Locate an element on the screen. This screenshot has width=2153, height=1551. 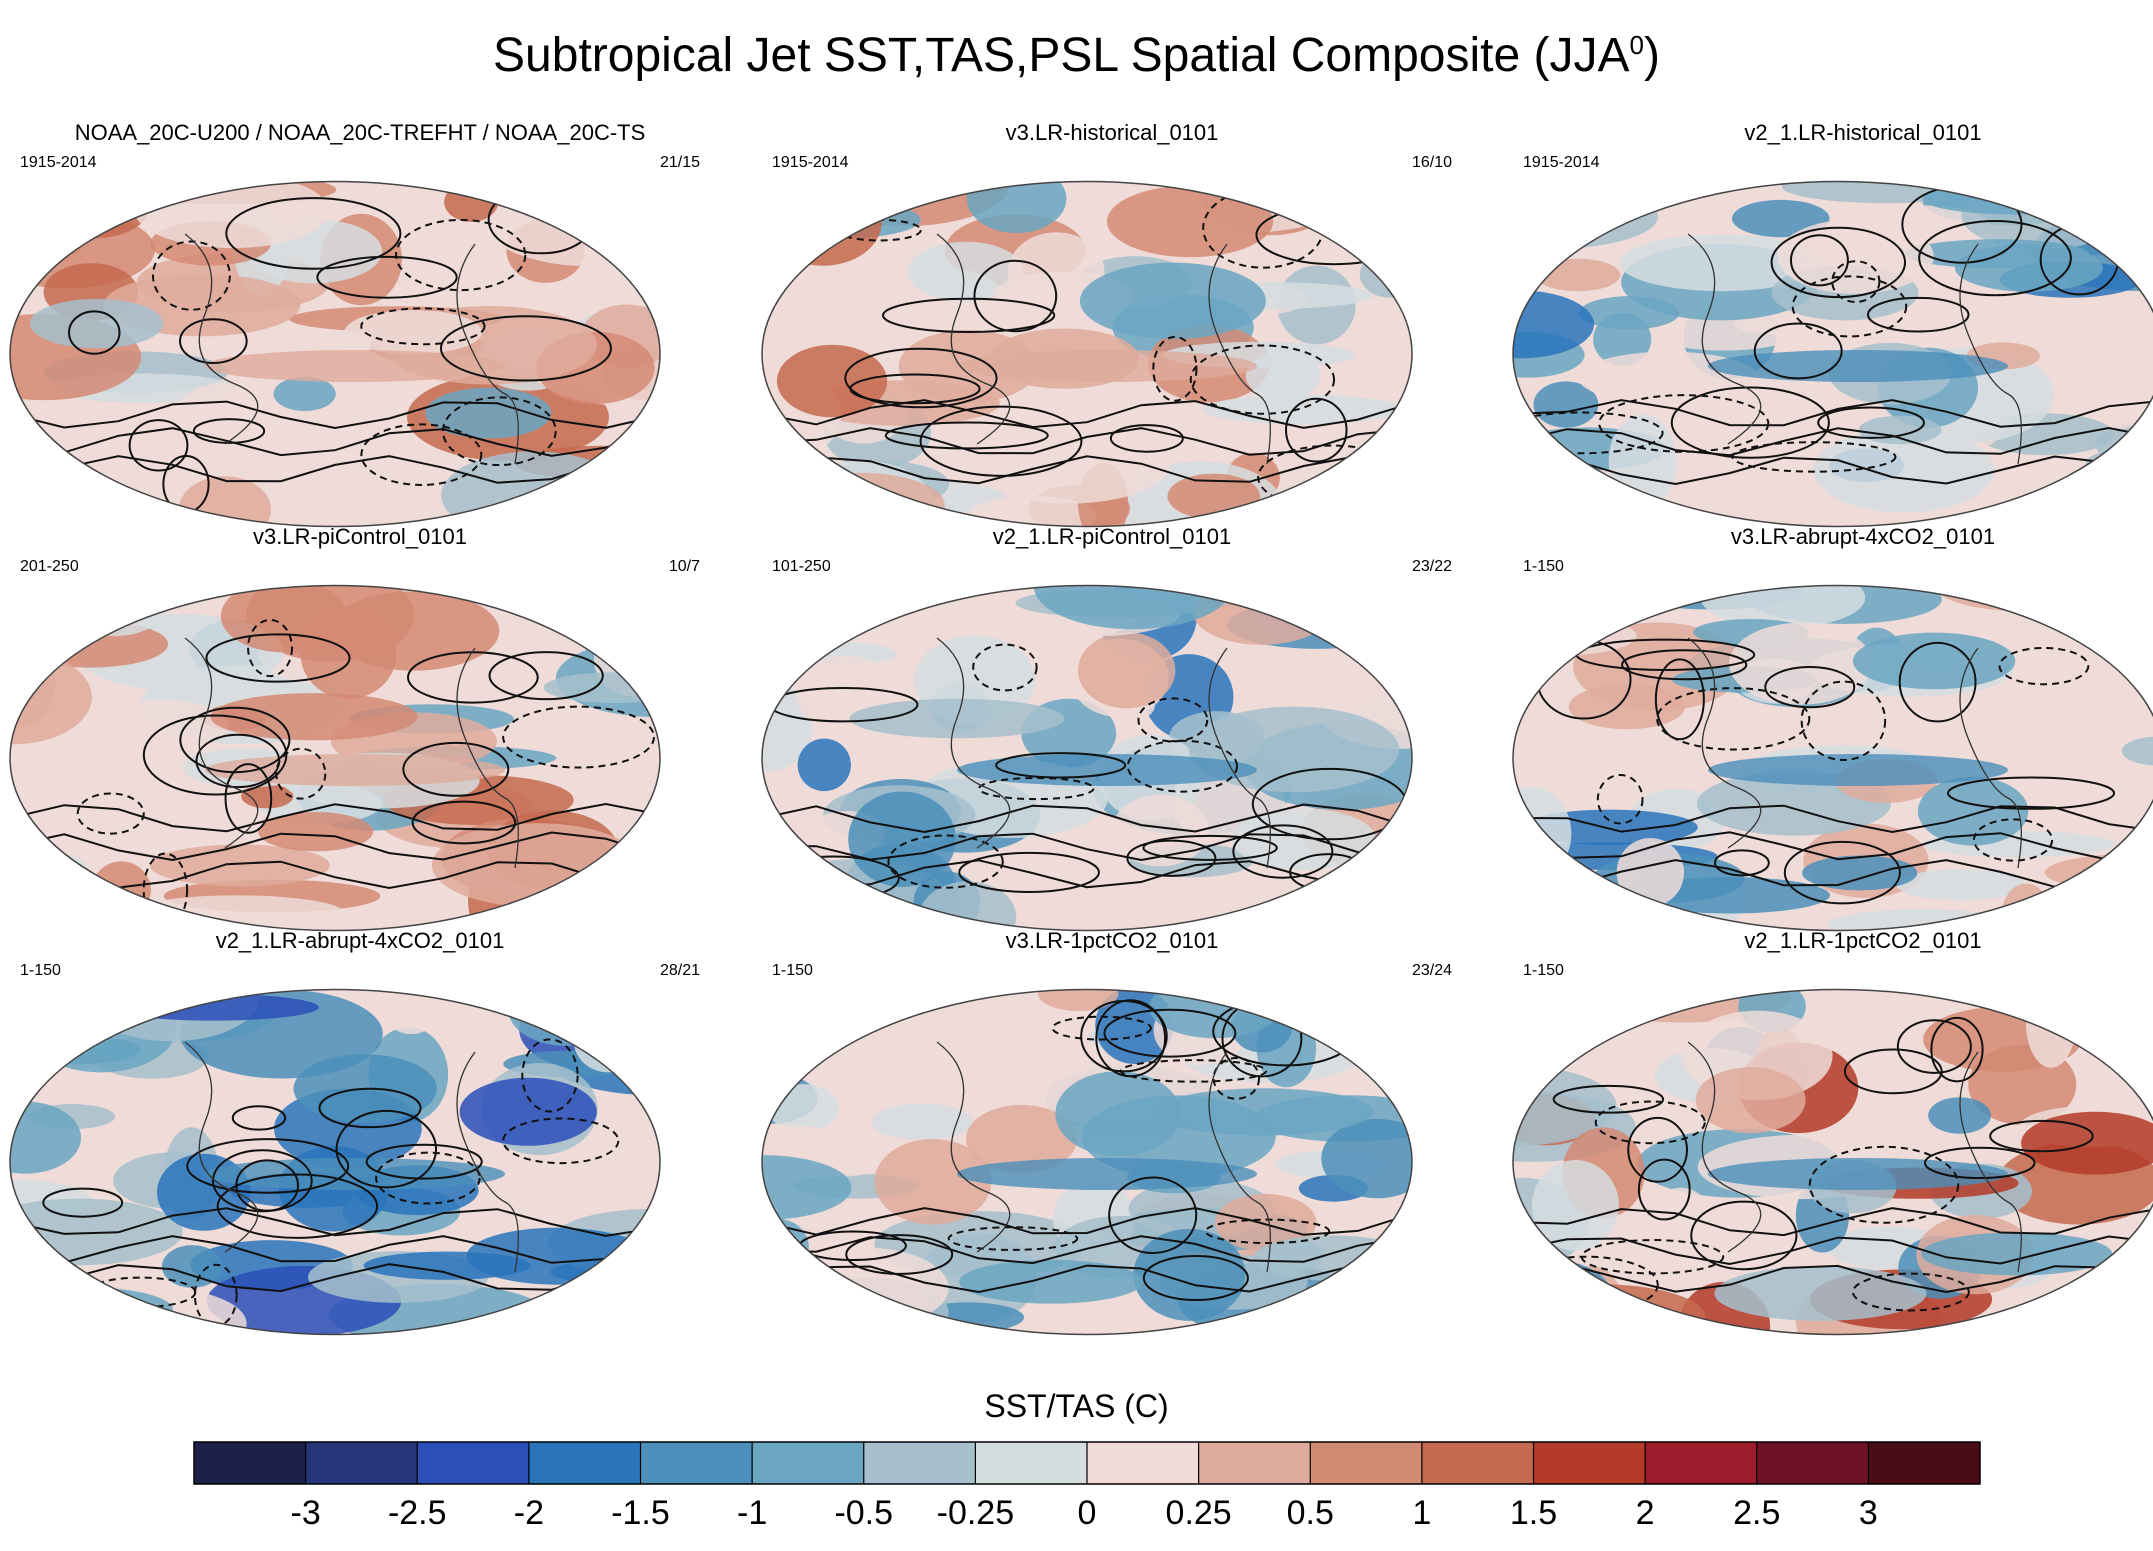
panel-title: v2_1.LR-1pctCO2_0101 is located at coordinates (1863, 940).